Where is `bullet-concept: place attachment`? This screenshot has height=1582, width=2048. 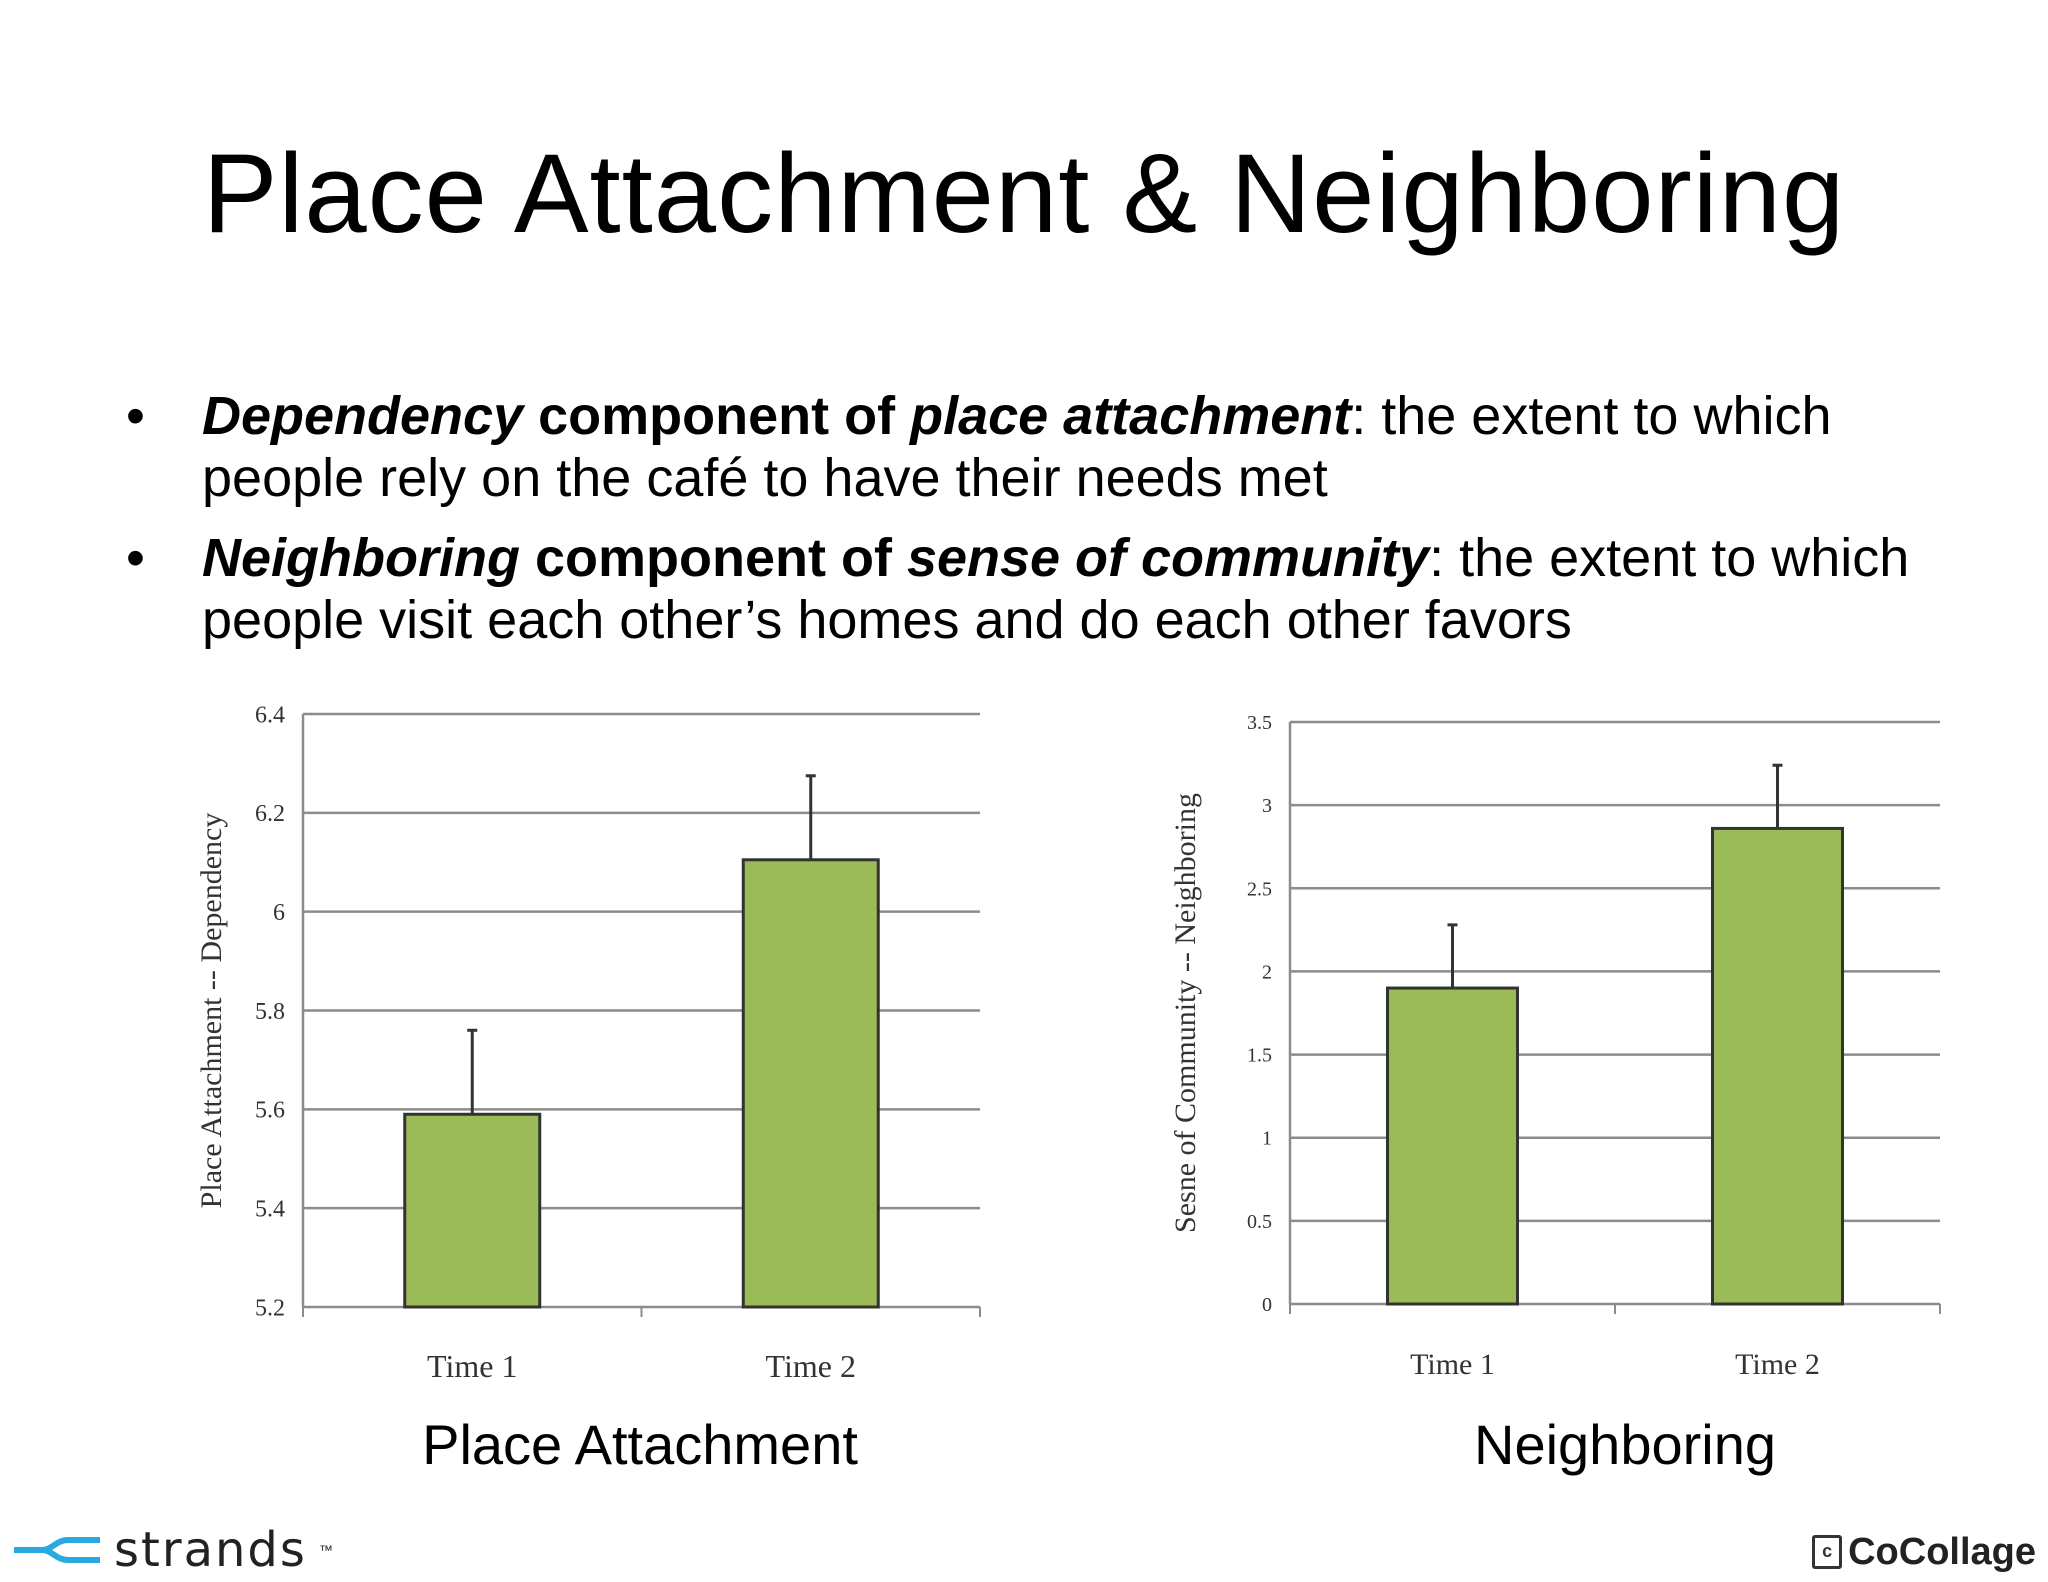
bullet-concept: place attachment is located at coordinates (1131, 416).